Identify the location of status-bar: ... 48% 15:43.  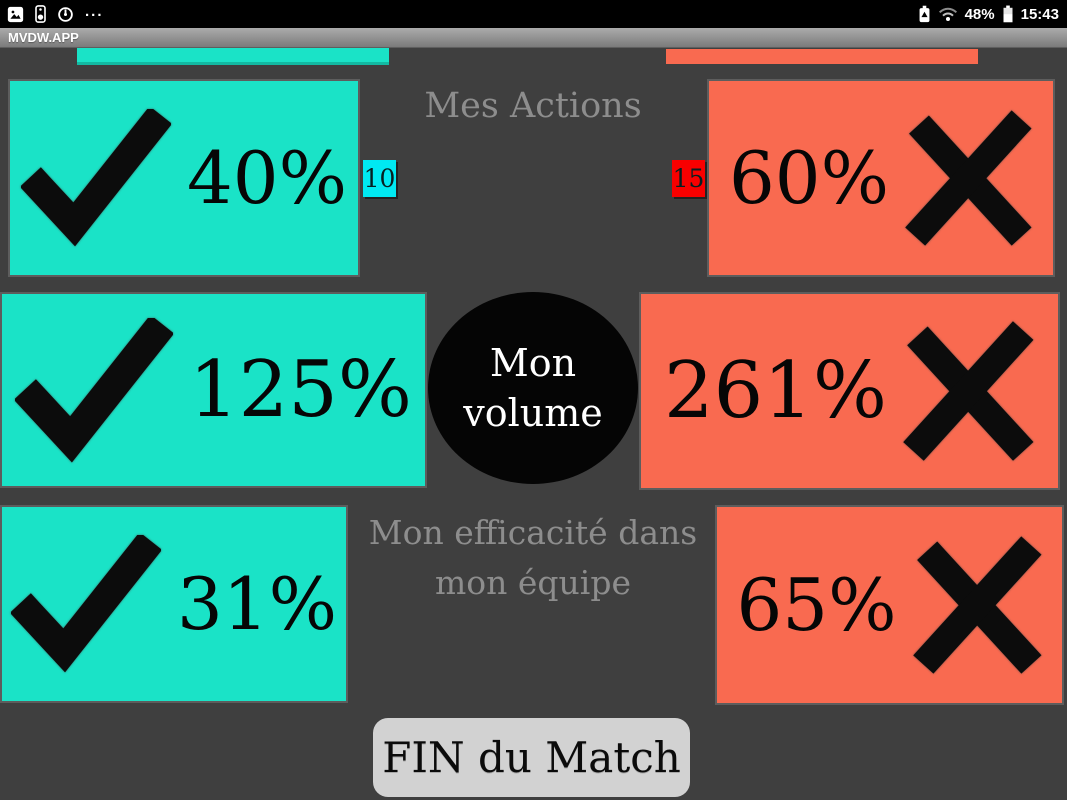
(533, 14).